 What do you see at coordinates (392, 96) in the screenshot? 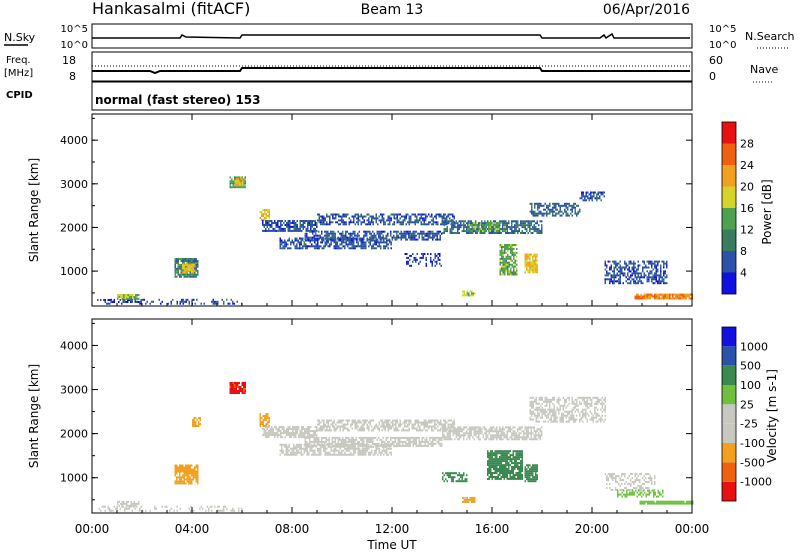
I see `cpid-strip-frame` at bounding box center [392, 96].